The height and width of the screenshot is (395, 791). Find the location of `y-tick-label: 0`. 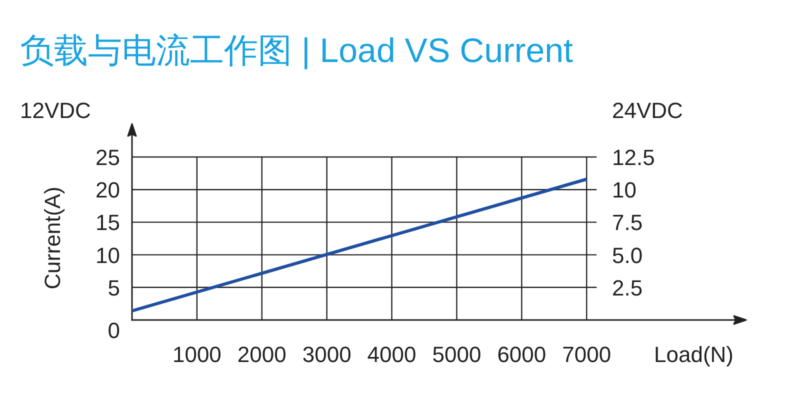

y-tick-label: 0 is located at coordinates (114, 330).